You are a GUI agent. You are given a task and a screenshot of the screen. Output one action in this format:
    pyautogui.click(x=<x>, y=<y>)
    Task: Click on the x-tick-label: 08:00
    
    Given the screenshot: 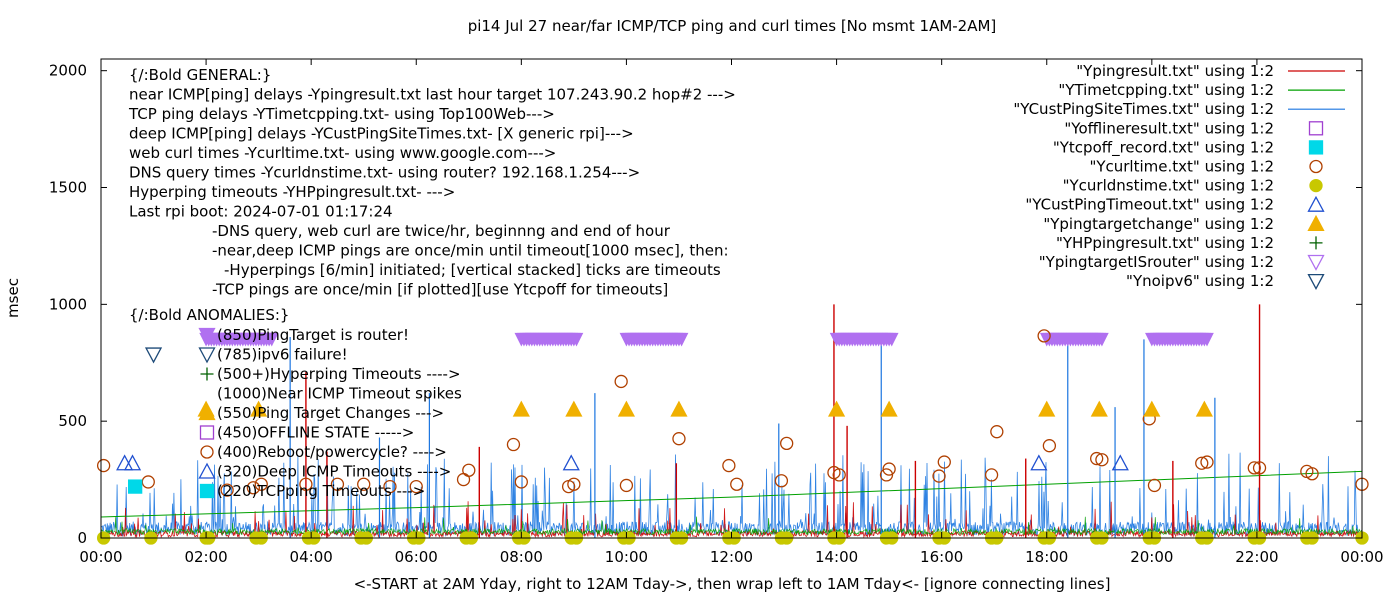 What is the action you would take?
    pyautogui.click(x=521, y=557)
    